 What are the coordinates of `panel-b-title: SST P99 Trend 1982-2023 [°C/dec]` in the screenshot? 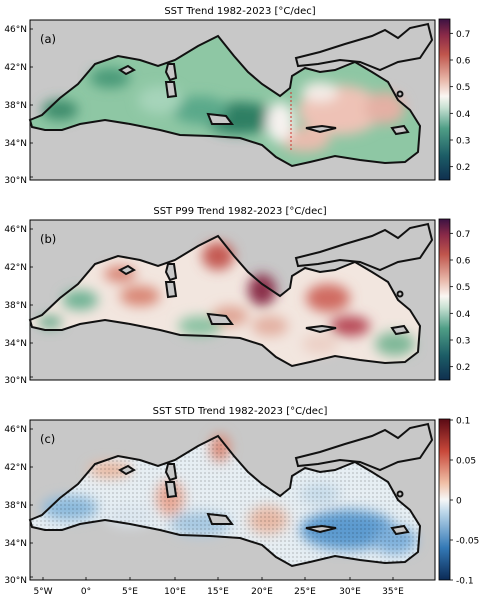 It's located at (239, 211).